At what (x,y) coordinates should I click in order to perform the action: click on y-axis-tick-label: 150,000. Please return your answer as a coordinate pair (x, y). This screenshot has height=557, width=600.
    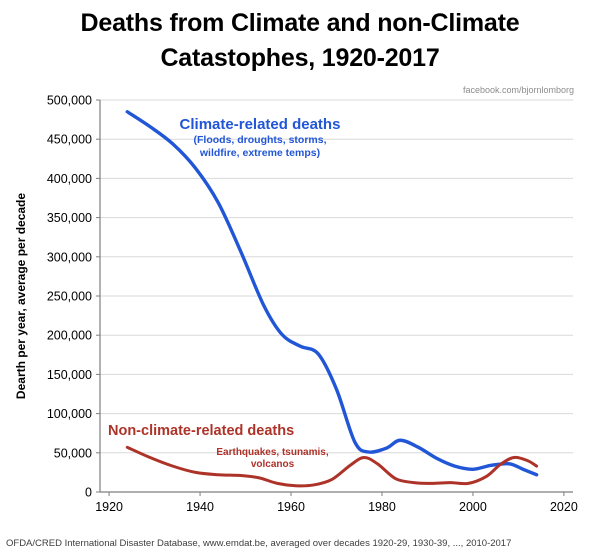
    Looking at the image, I should click on (69, 375).